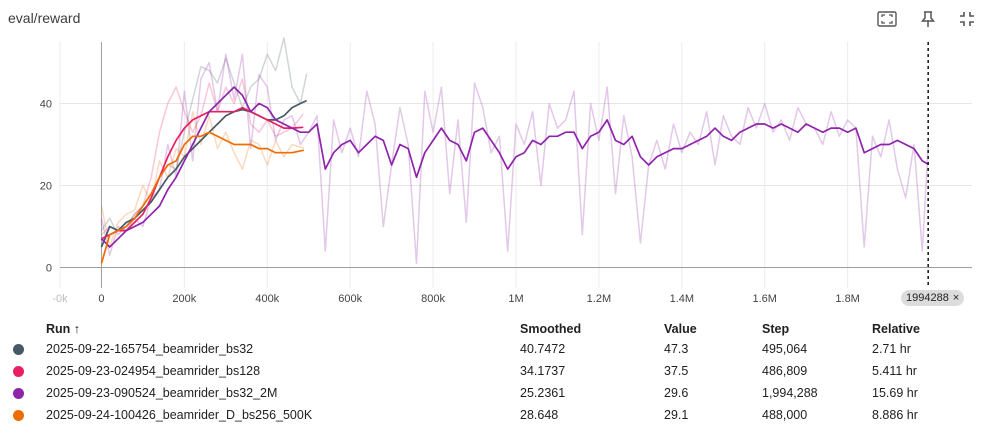  What do you see at coordinates (162, 393) in the screenshot?
I see `run-name: 2025-09-23-090524_beamrider_bs32_2M` at bounding box center [162, 393].